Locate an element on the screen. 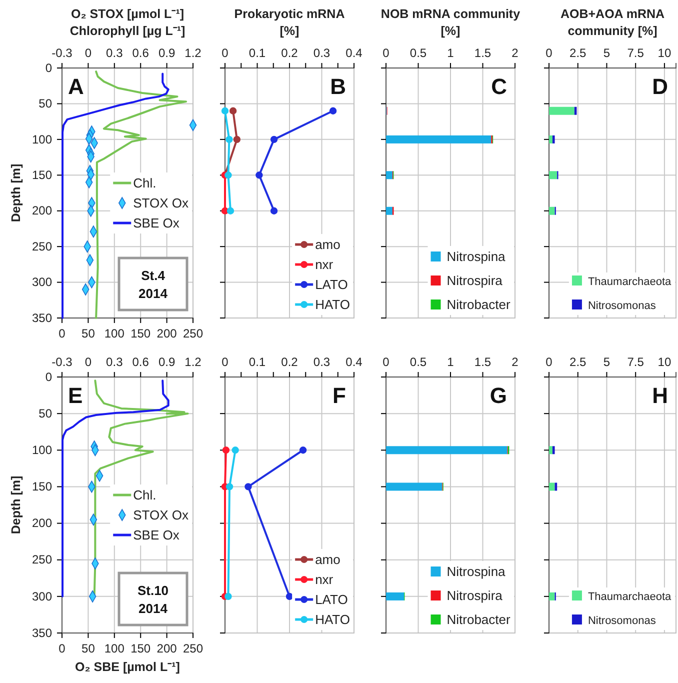  annotation: H is located at coordinates (660, 395).